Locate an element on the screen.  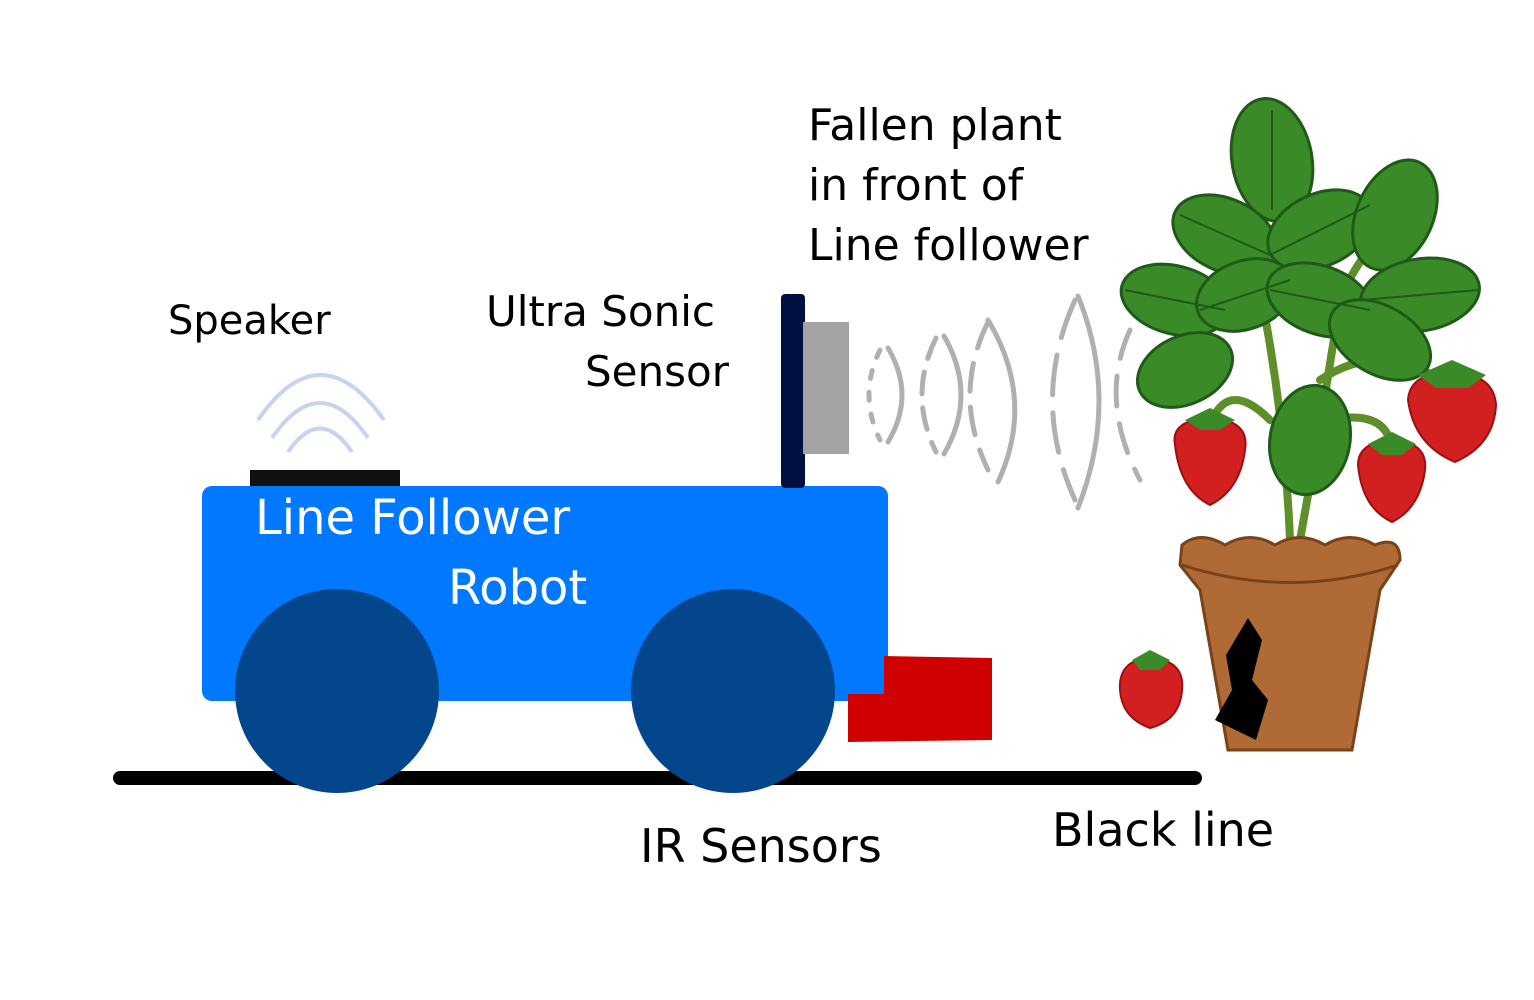
plant-label-line3: Line follower is located at coordinates (948, 245).